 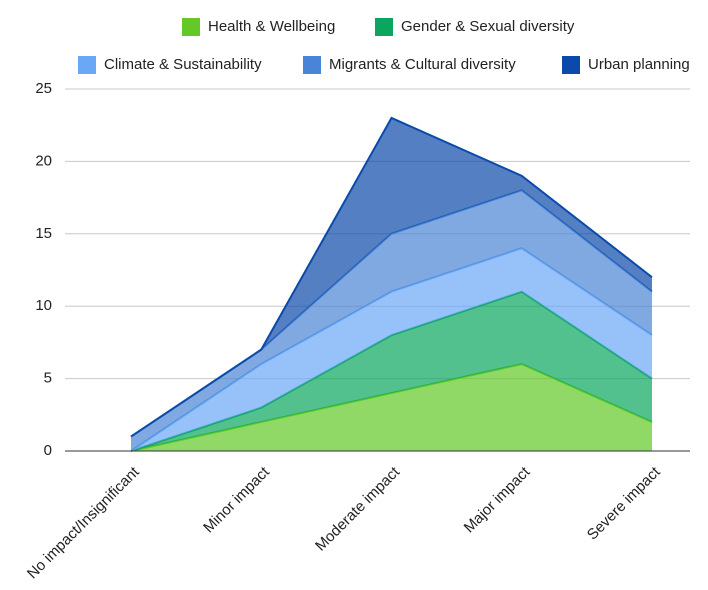 What do you see at coordinates (83, 522) in the screenshot?
I see `x-tick-label: No impact/Insignificant` at bounding box center [83, 522].